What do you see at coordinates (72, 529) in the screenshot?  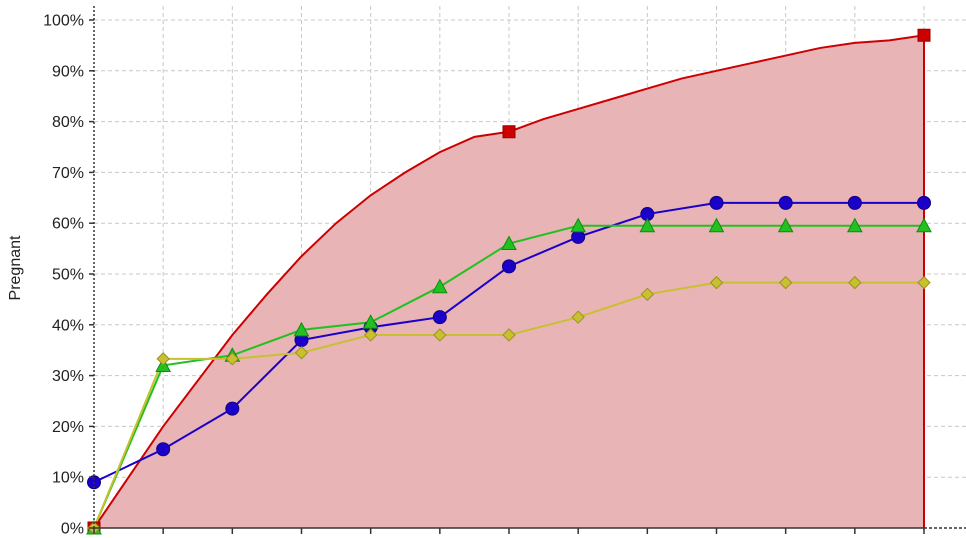 I see `y-tick-label: 0%` at bounding box center [72, 529].